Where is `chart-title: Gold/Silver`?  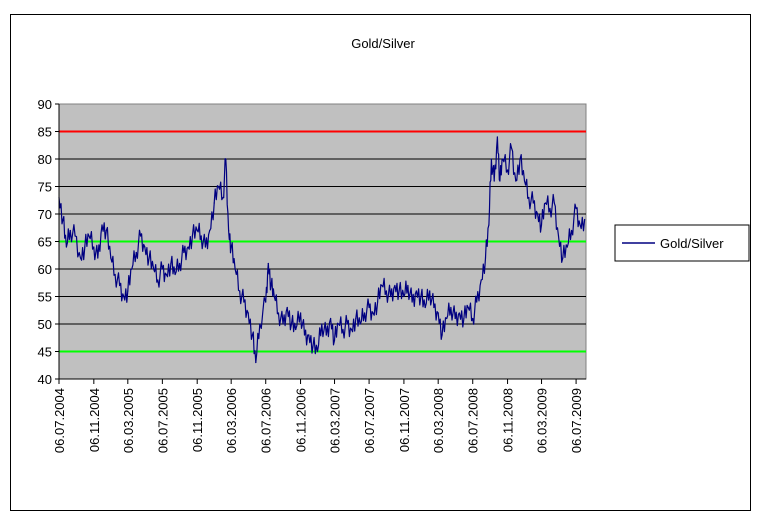 chart-title: Gold/Silver is located at coordinates (383, 43).